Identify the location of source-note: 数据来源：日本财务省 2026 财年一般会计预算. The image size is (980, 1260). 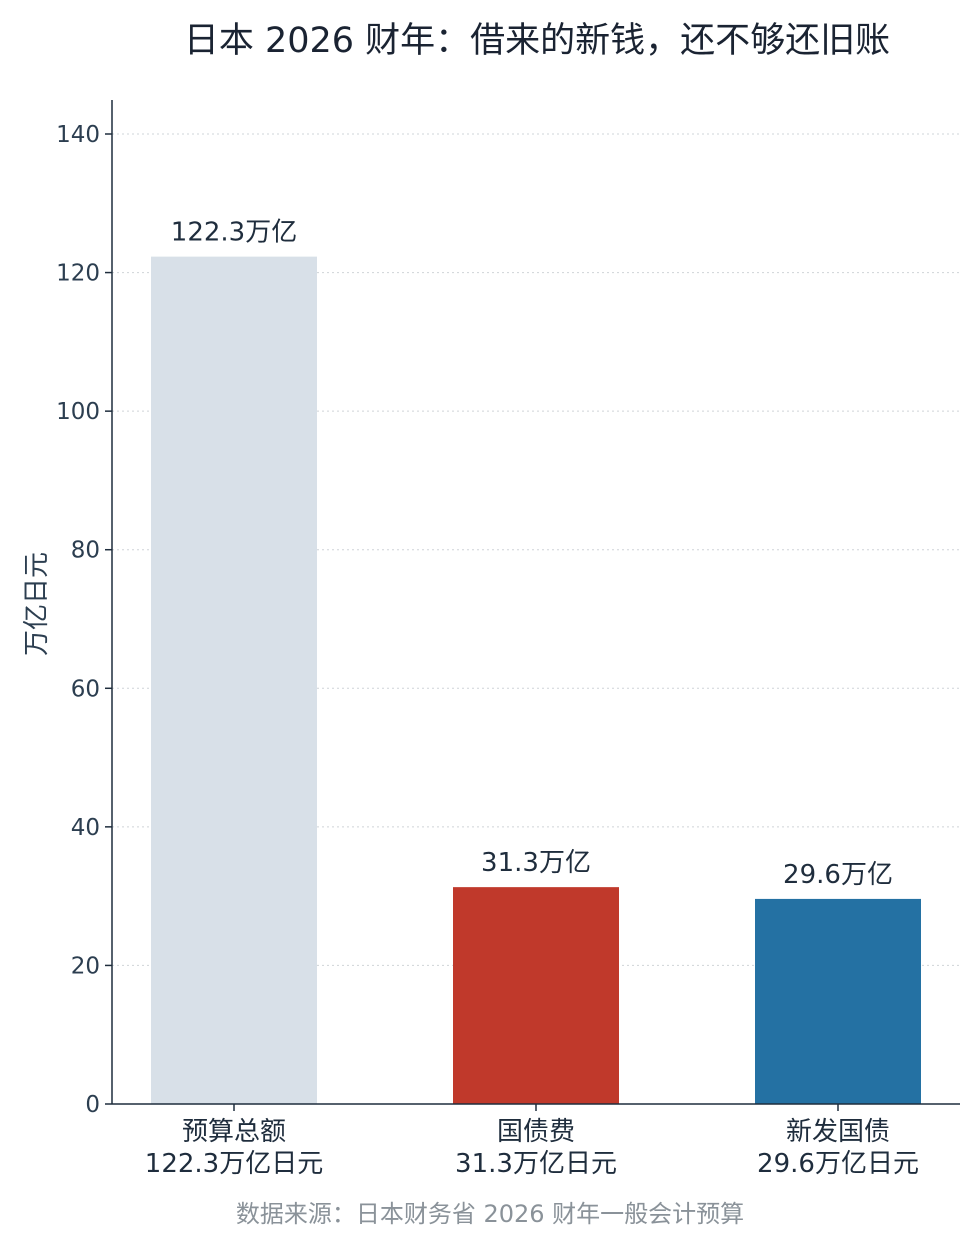
(490, 1214).